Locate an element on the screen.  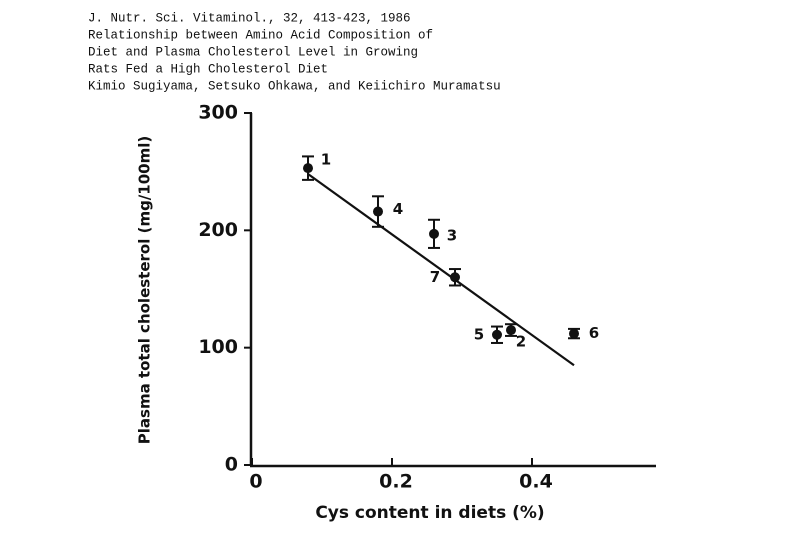
y-tick-label: 0 is located at coordinates (231, 465).